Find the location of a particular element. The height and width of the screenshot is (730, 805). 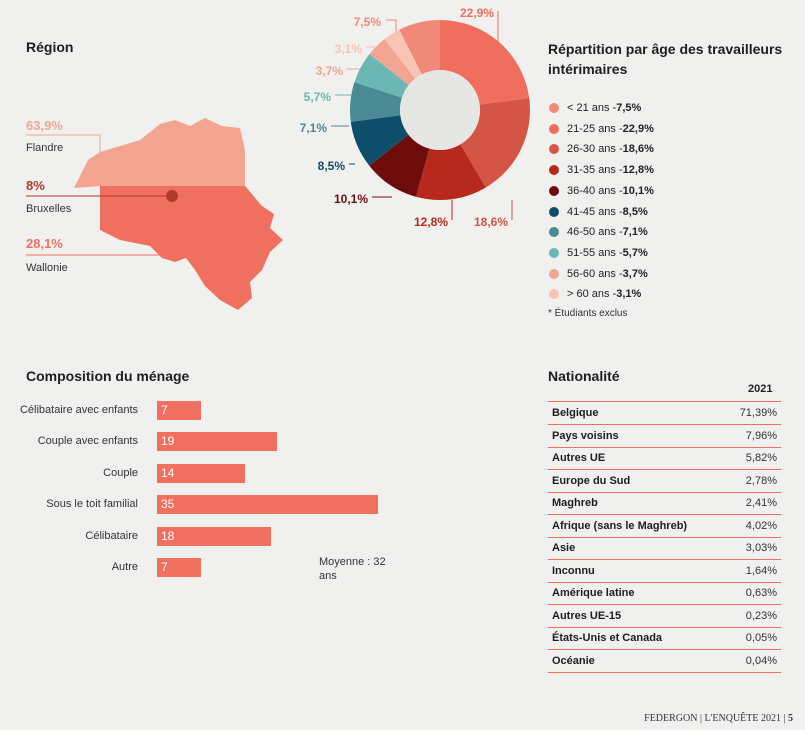

household-bar: 14 is located at coordinates (201, 473).